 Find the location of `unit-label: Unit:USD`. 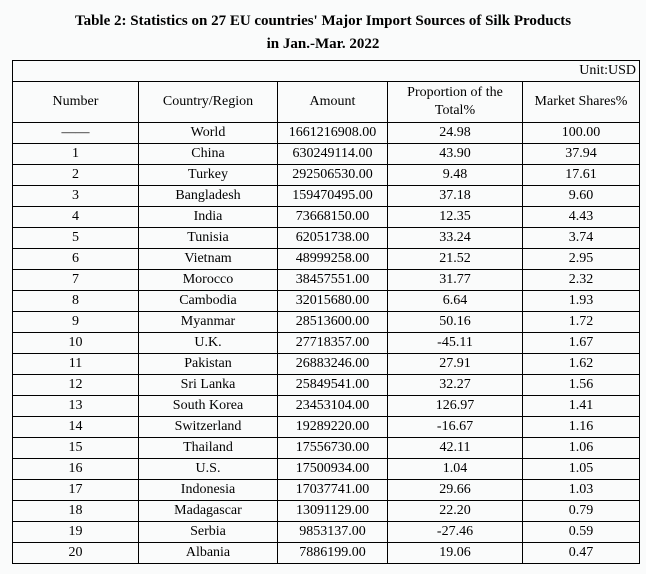

unit-label: Unit:USD is located at coordinates (326, 71).